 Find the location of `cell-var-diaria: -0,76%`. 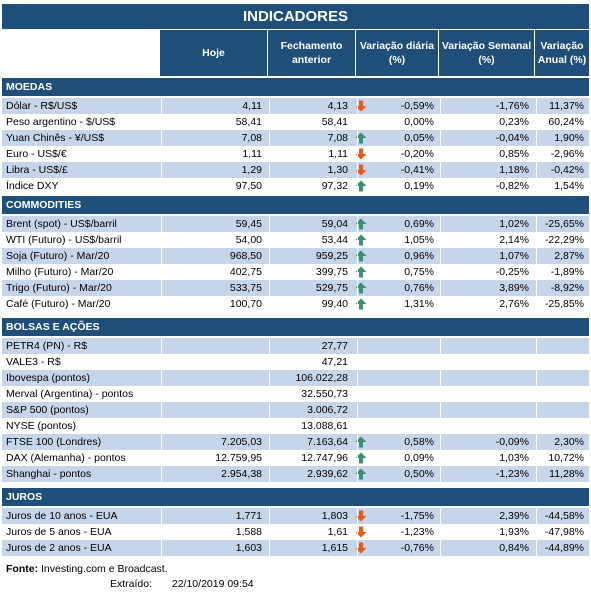

cell-var-diaria: -0,76% is located at coordinates (417, 548).